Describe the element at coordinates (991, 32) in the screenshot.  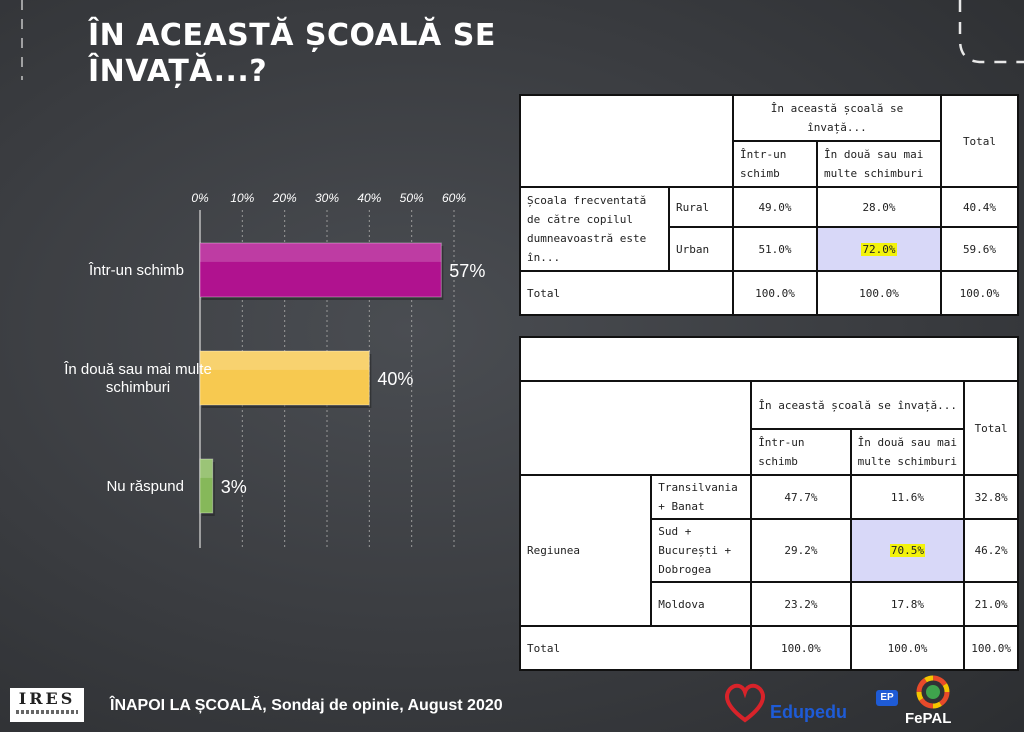
I see `chalk-doodle-top-right` at that location.